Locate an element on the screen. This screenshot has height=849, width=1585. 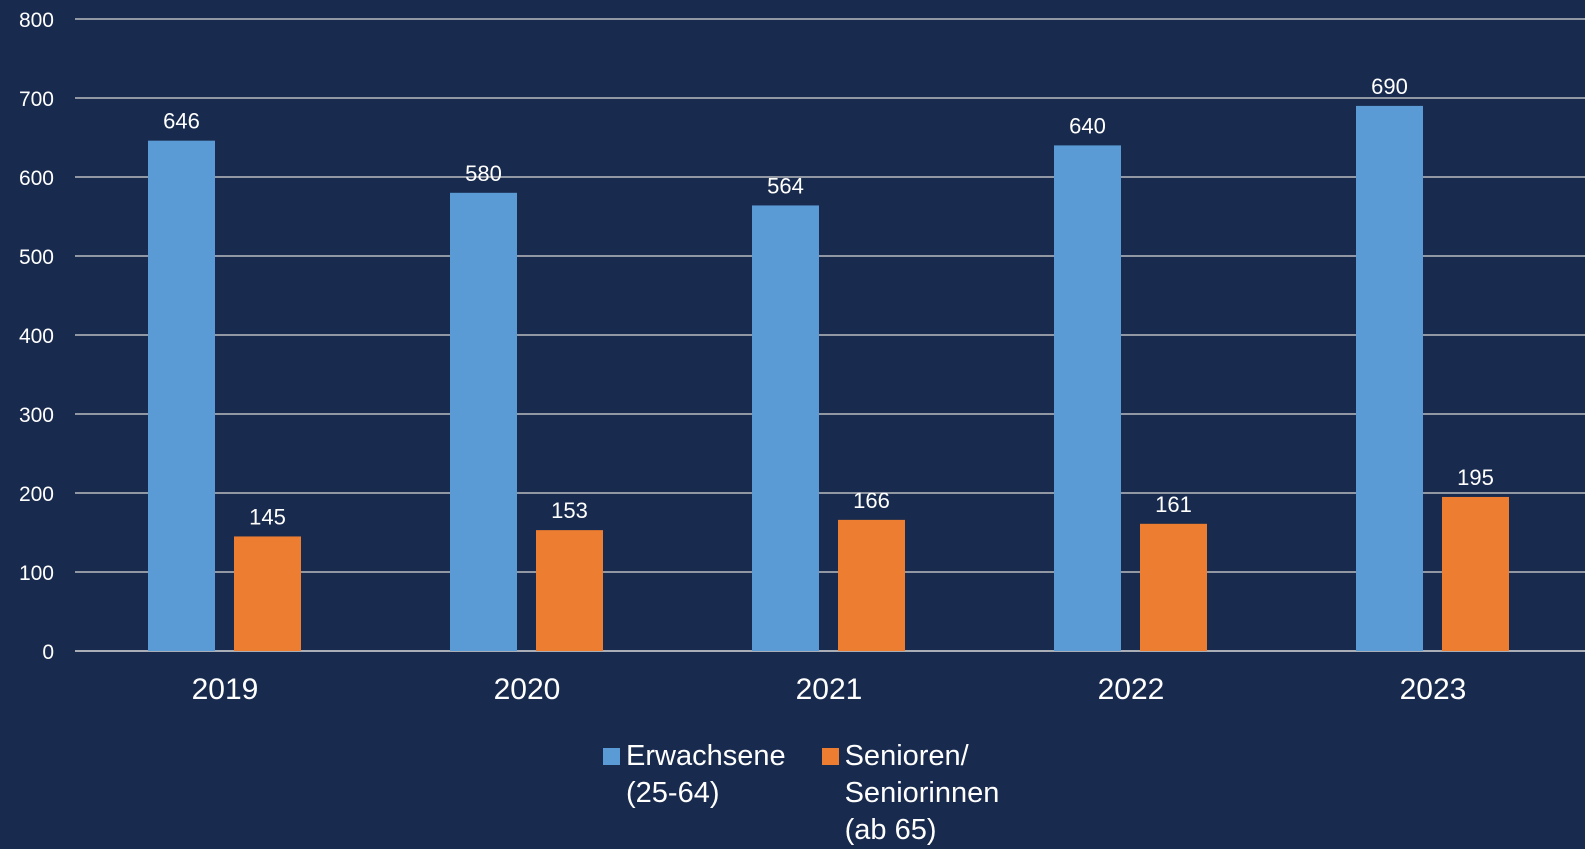
bar-adults-2023 is located at coordinates (1389, 378).